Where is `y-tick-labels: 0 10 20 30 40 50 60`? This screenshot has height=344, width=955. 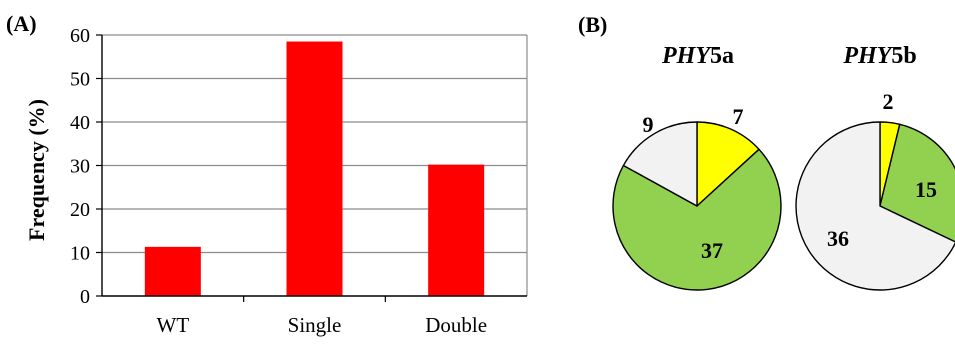 y-tick-labels: 0 10 20 30 40 50 60 is located at coordinates (80, 166).